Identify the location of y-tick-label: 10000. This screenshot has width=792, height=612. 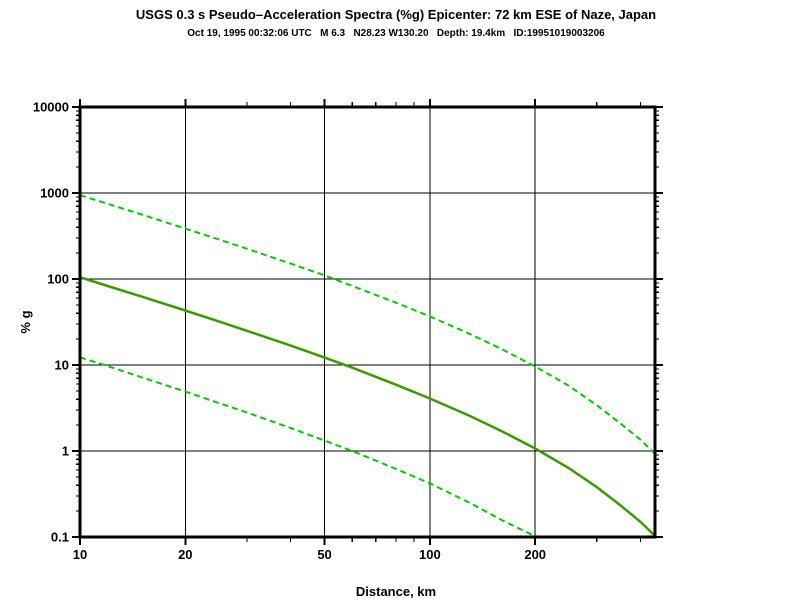
(51, 107).